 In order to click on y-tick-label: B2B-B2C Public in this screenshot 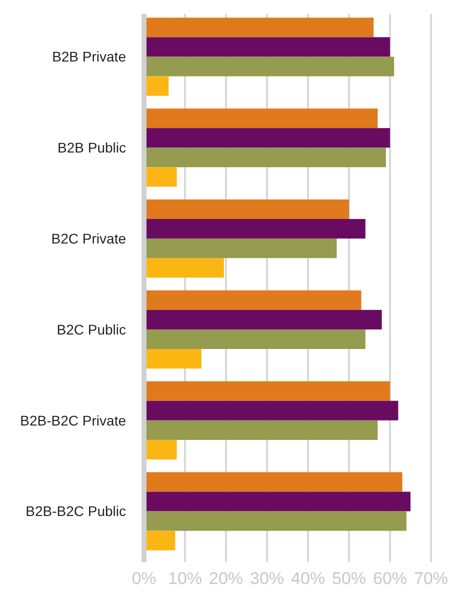, I will do `click(76, 511)`.